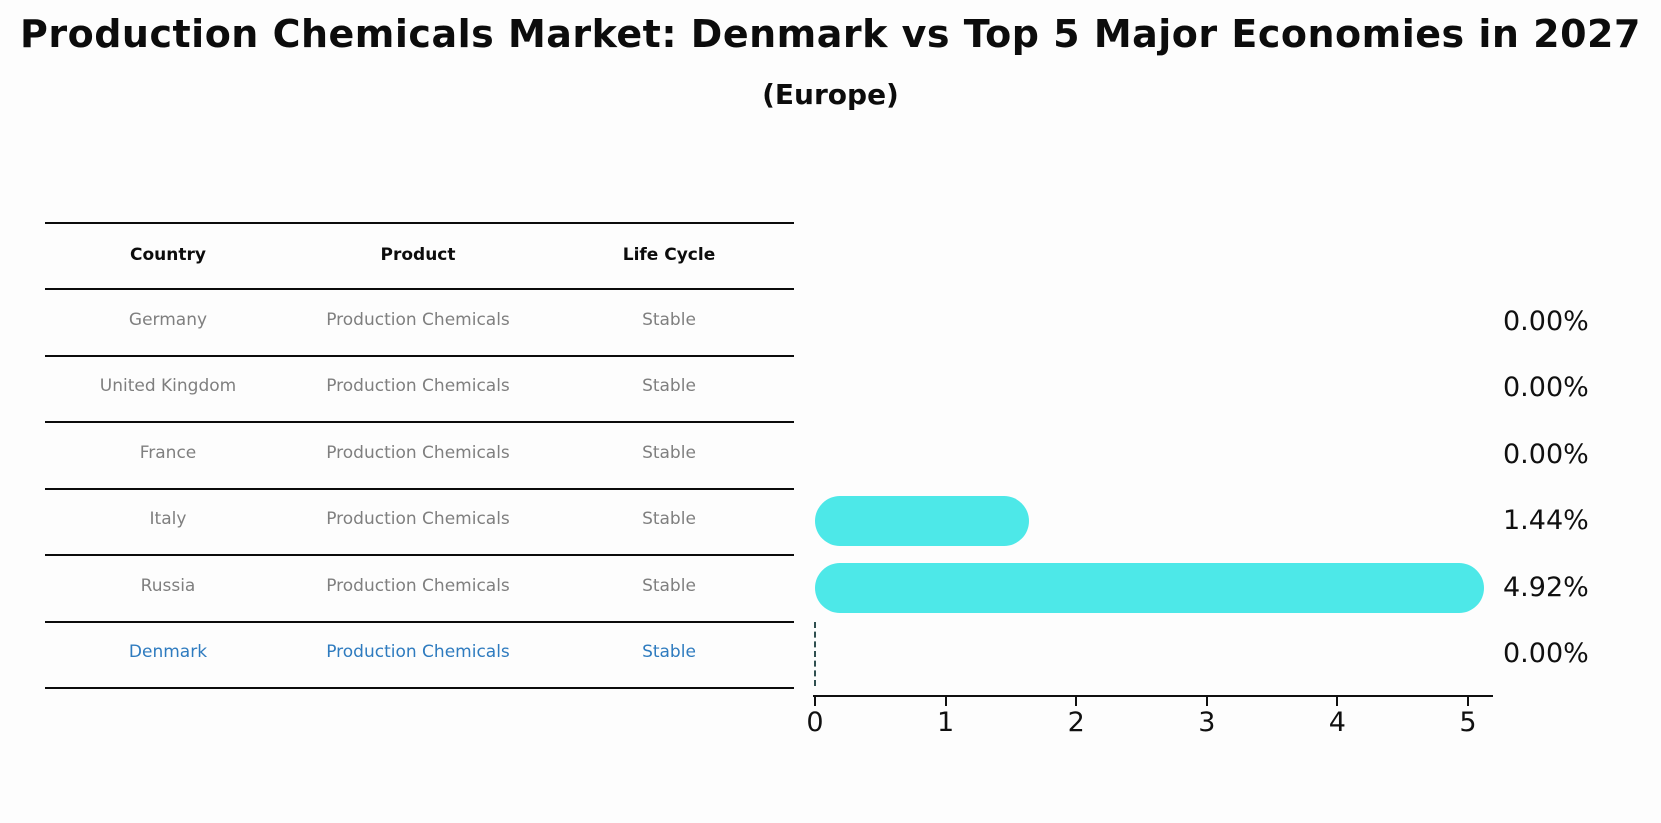 Image resolution: width=1661 pixels, height=823 pixels. Describe the element at coordinates (815, 722) in the screenshot. I see `x-axis-tick-label: 0` at that location.